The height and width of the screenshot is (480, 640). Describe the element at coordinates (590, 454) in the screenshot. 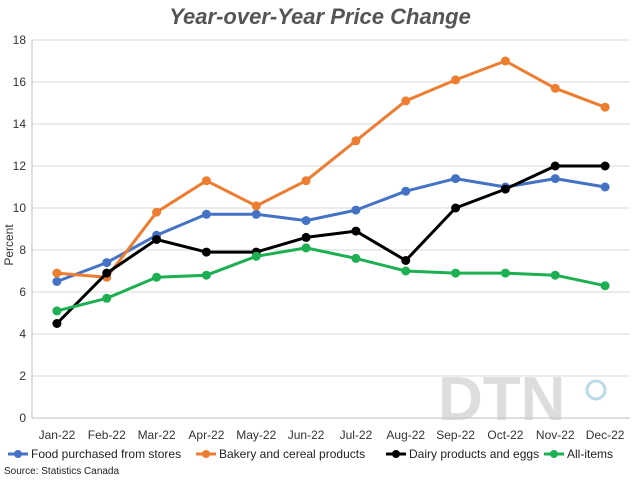

I see `legend-label: All-items` at that location.